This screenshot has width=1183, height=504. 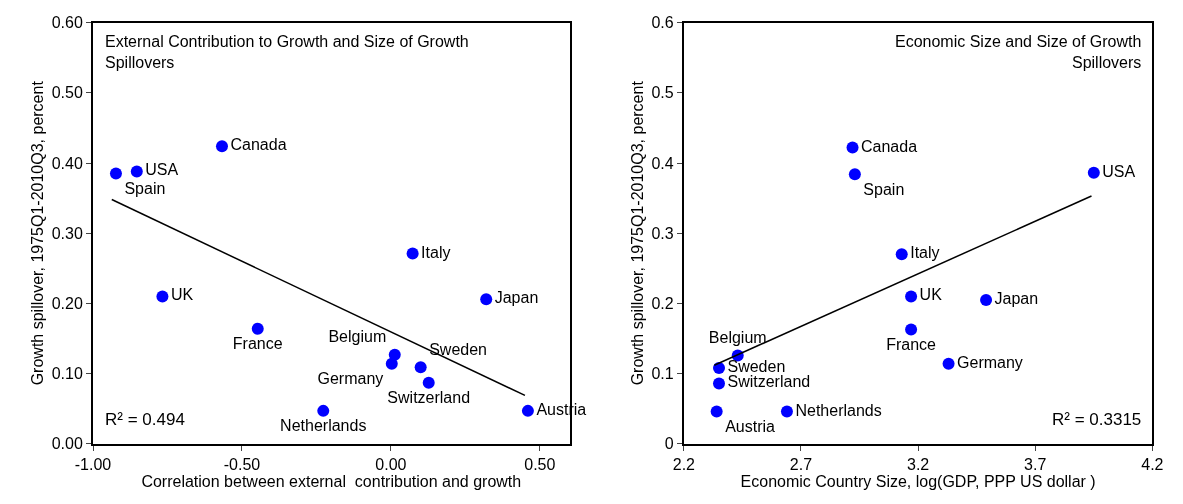 What do you see at coordinates (67, 304) in the screenshot?
I see `y-tick-label: 0.20` at bounding box center [67, 304].